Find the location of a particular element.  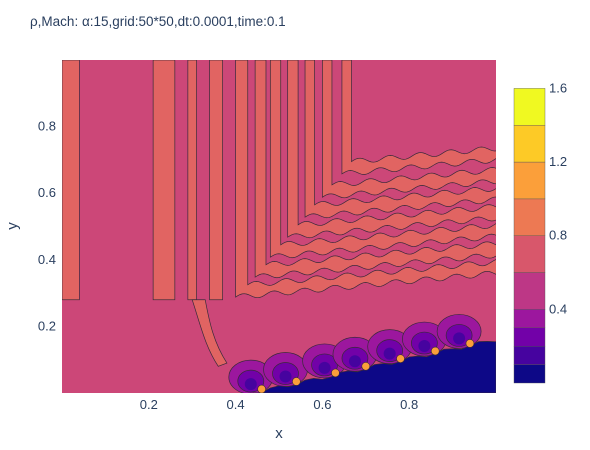

y-tick-label: 0.8 is located at coordinates (47, 126).